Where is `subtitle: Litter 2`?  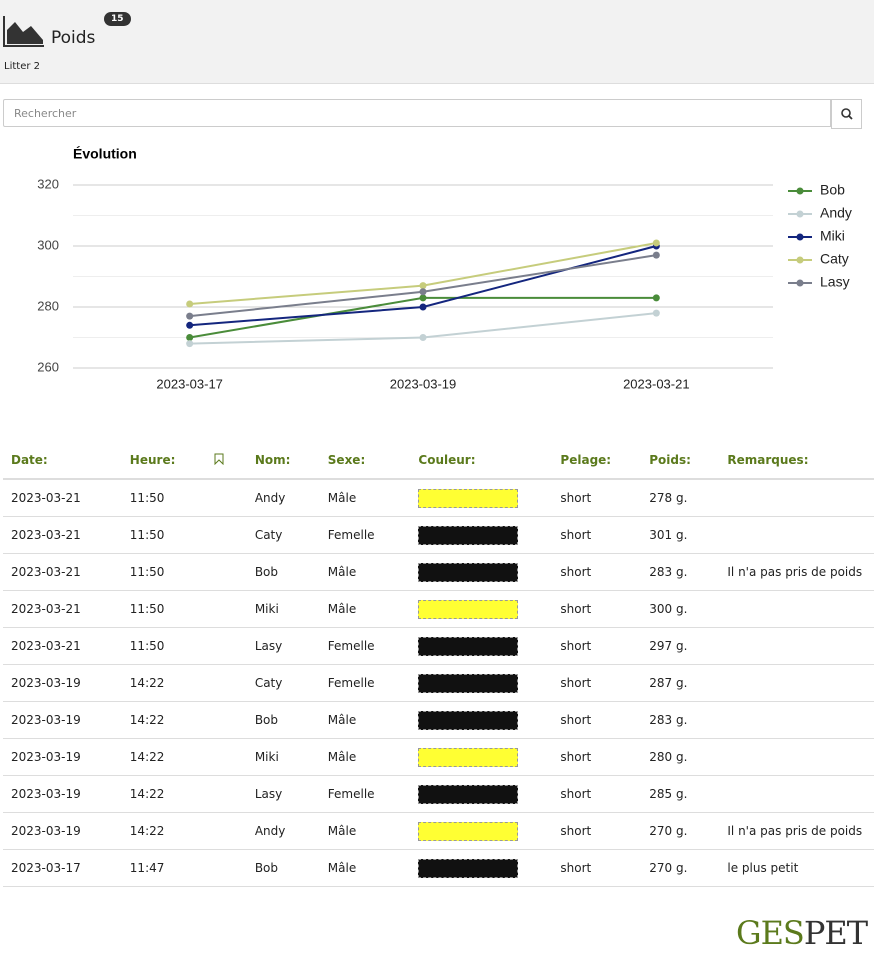 subtitle: Litter 2 is located at coordinates (22, 66).